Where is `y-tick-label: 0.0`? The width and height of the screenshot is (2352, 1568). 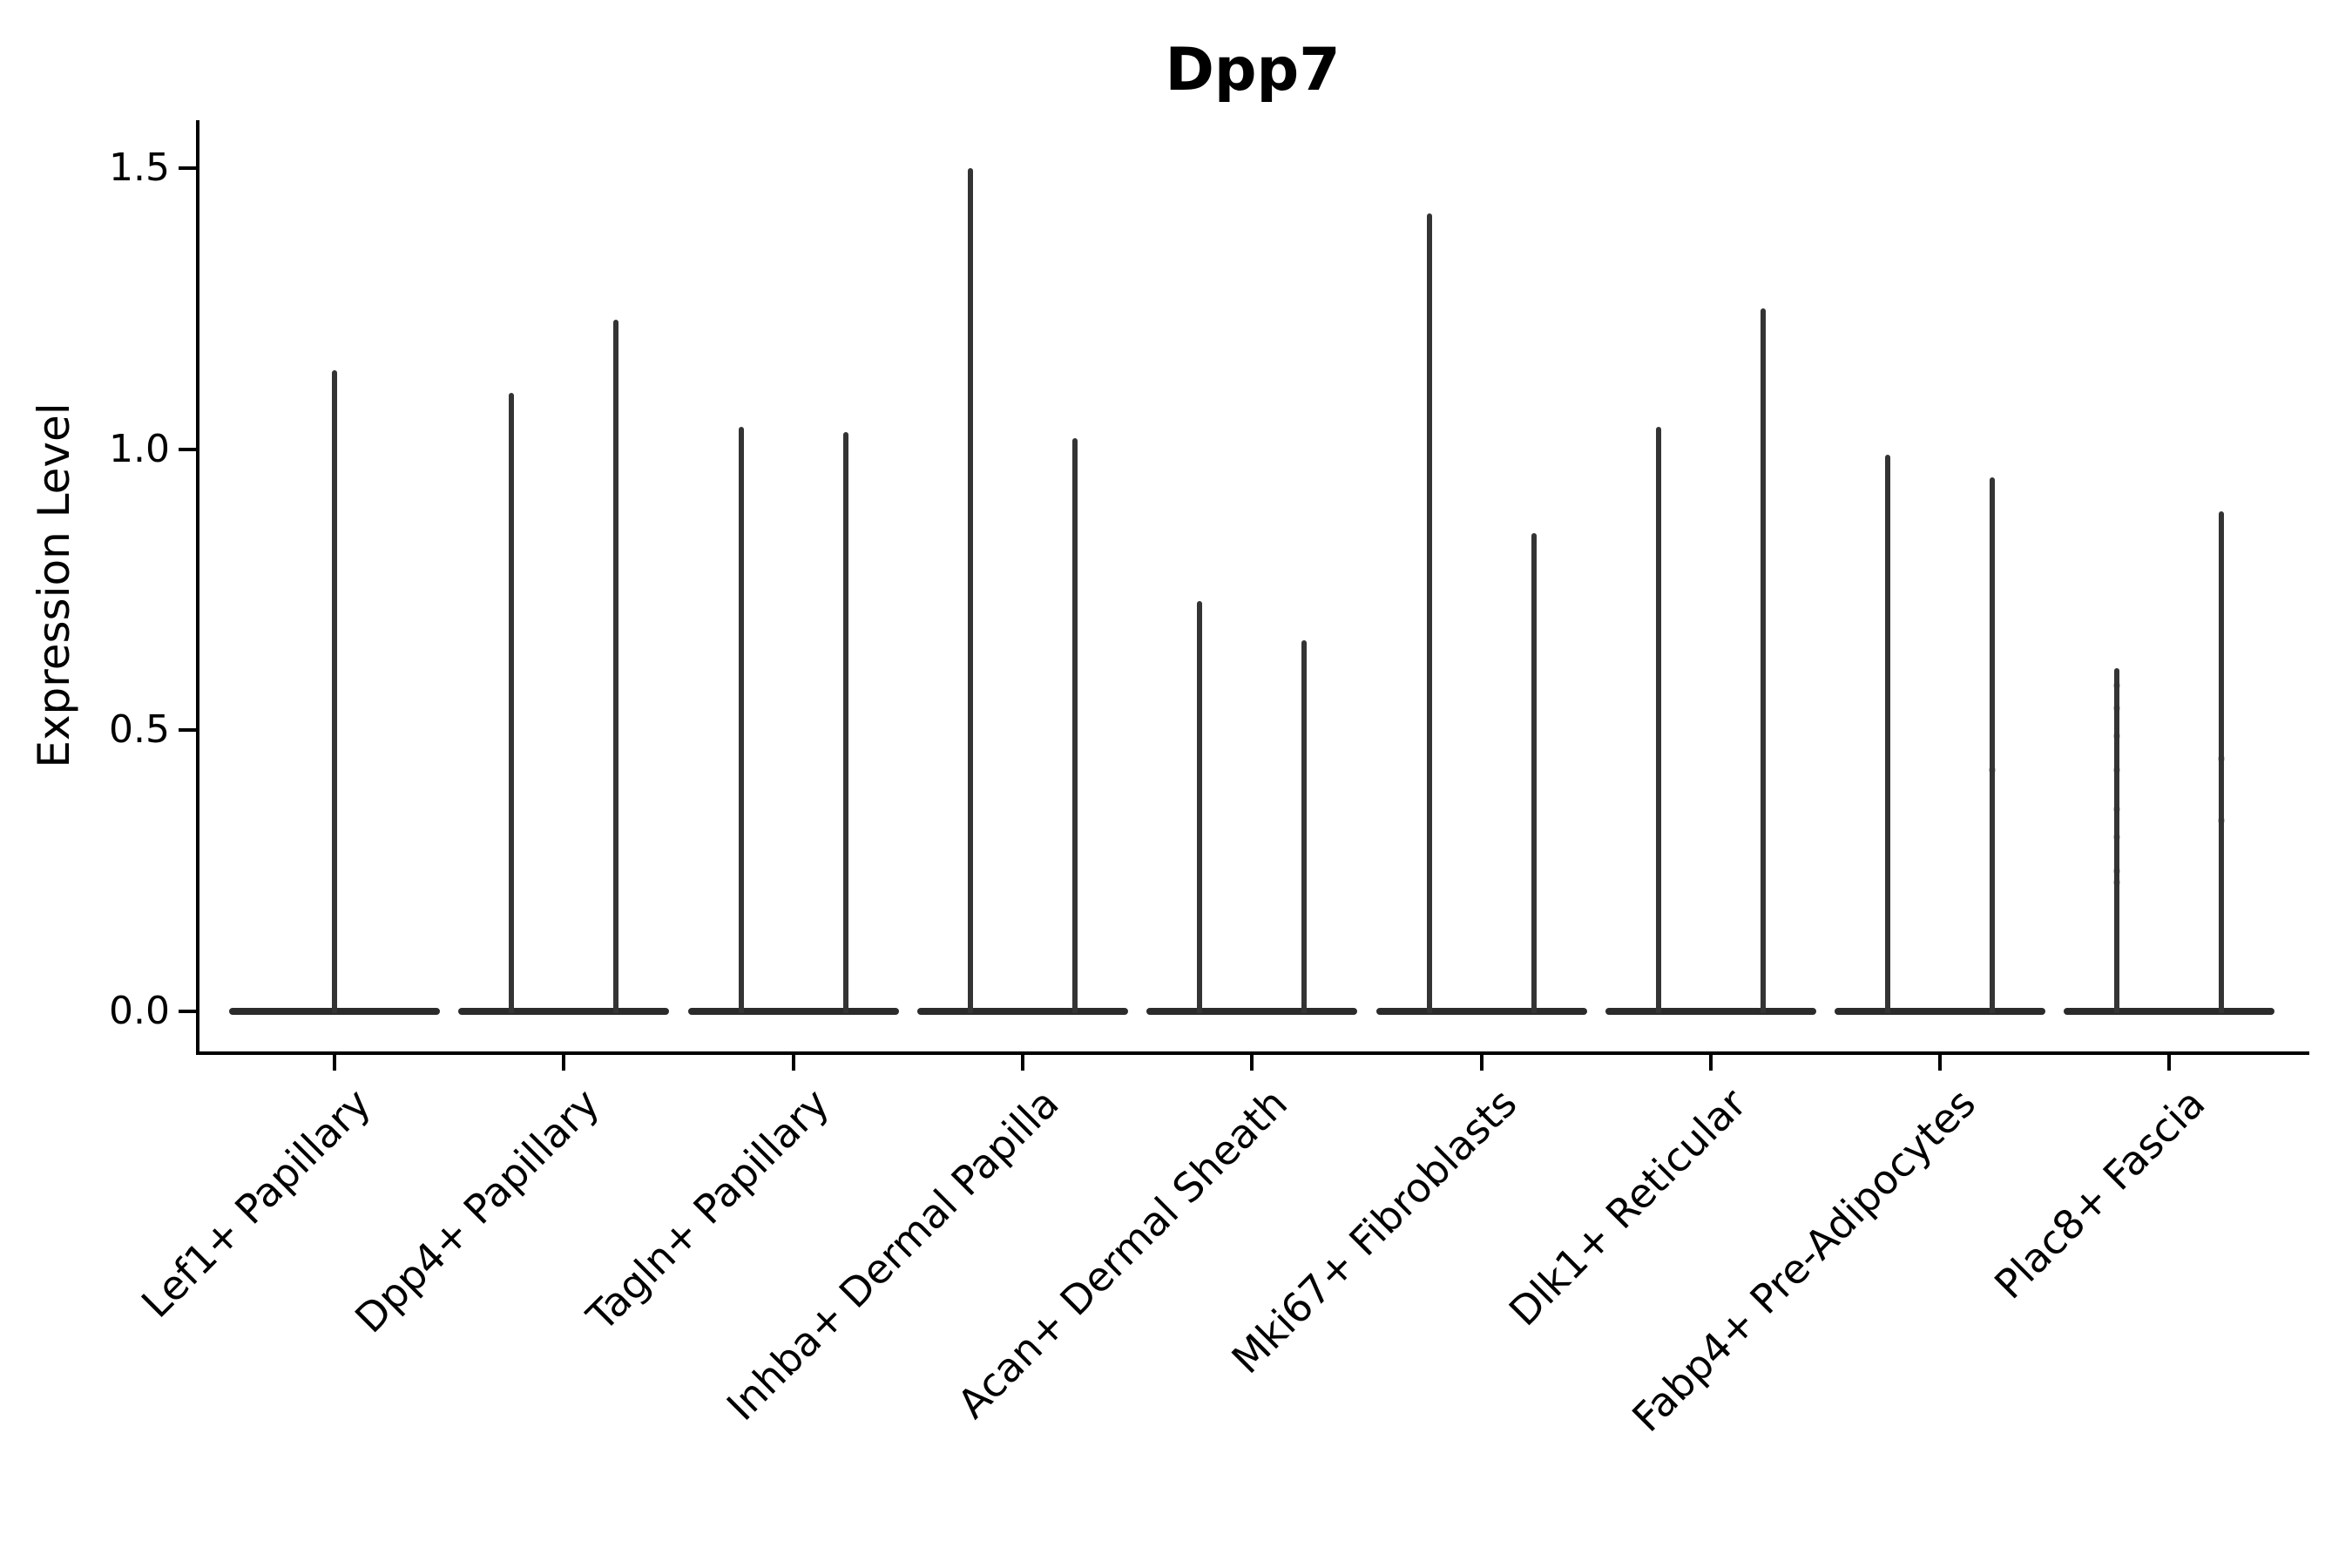
y-tick-label: 0.0 is located at coordinates (139, 1011).